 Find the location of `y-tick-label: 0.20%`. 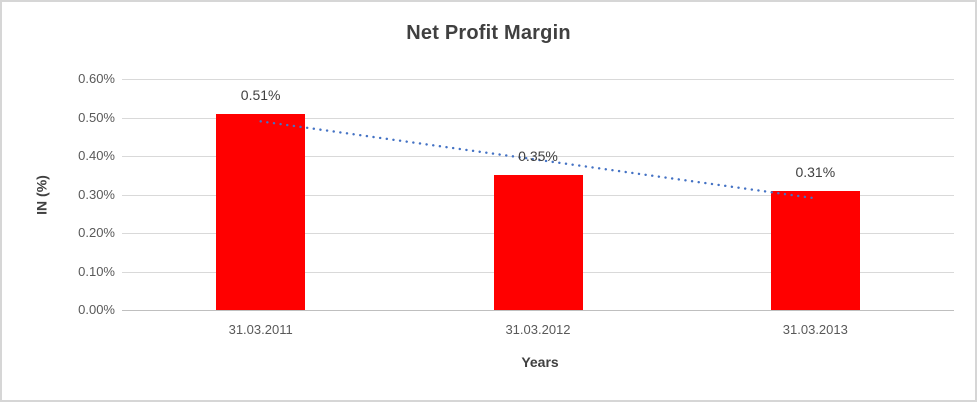

y-tick-label: 0.20% is located at coordinates (96, 232).